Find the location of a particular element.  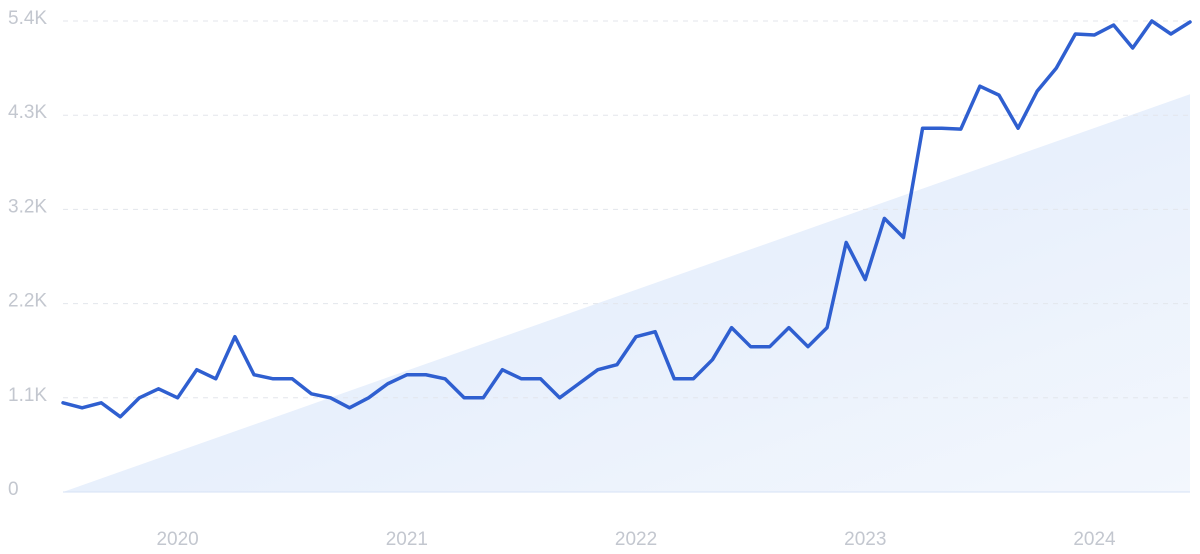

y-tick-label: 0 is located at coordinates (13, 489).